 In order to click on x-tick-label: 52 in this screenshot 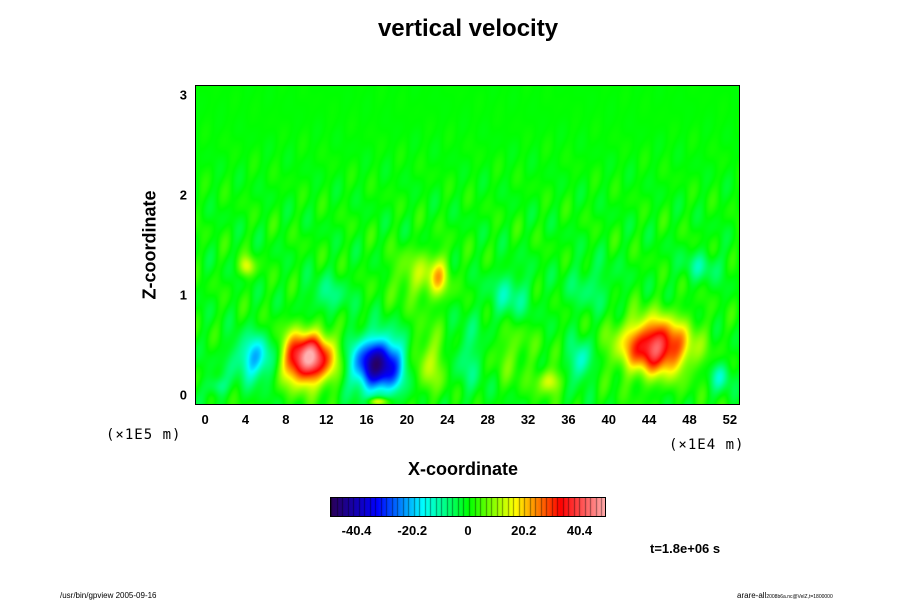, I will do `click(730, 419)`.